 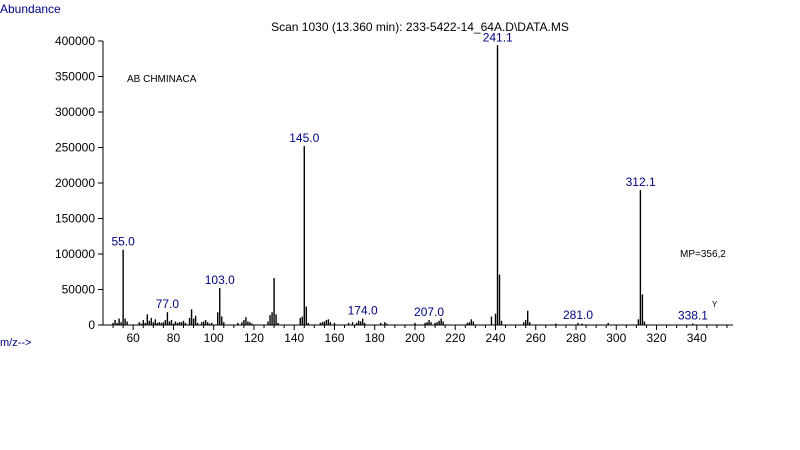 I want to click on peak-label: 207.0, so click(x=429, y=312).